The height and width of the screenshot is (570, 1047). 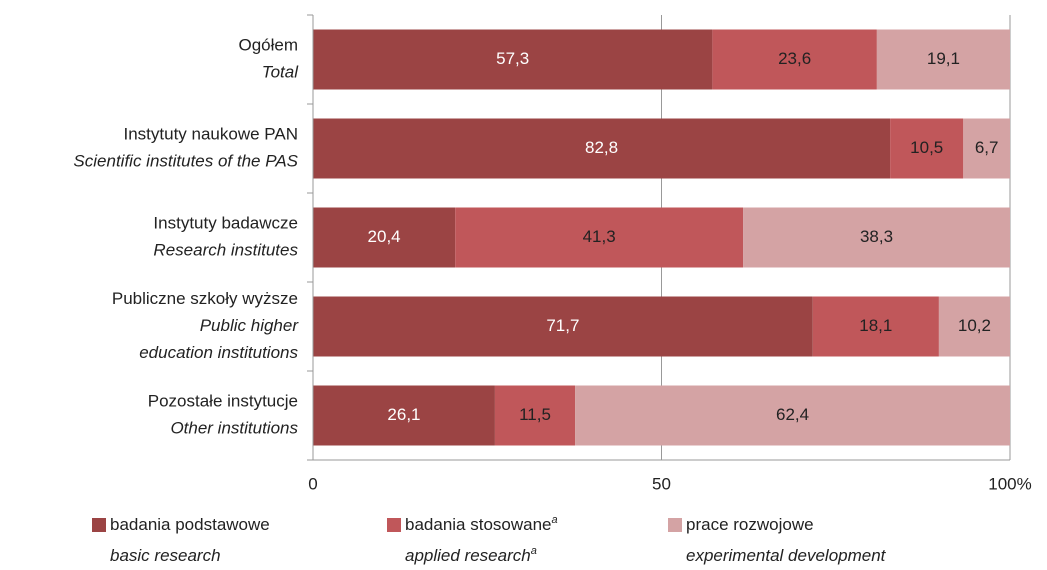 I want to click on value-label: 62,4, so click(x=792, y=414).